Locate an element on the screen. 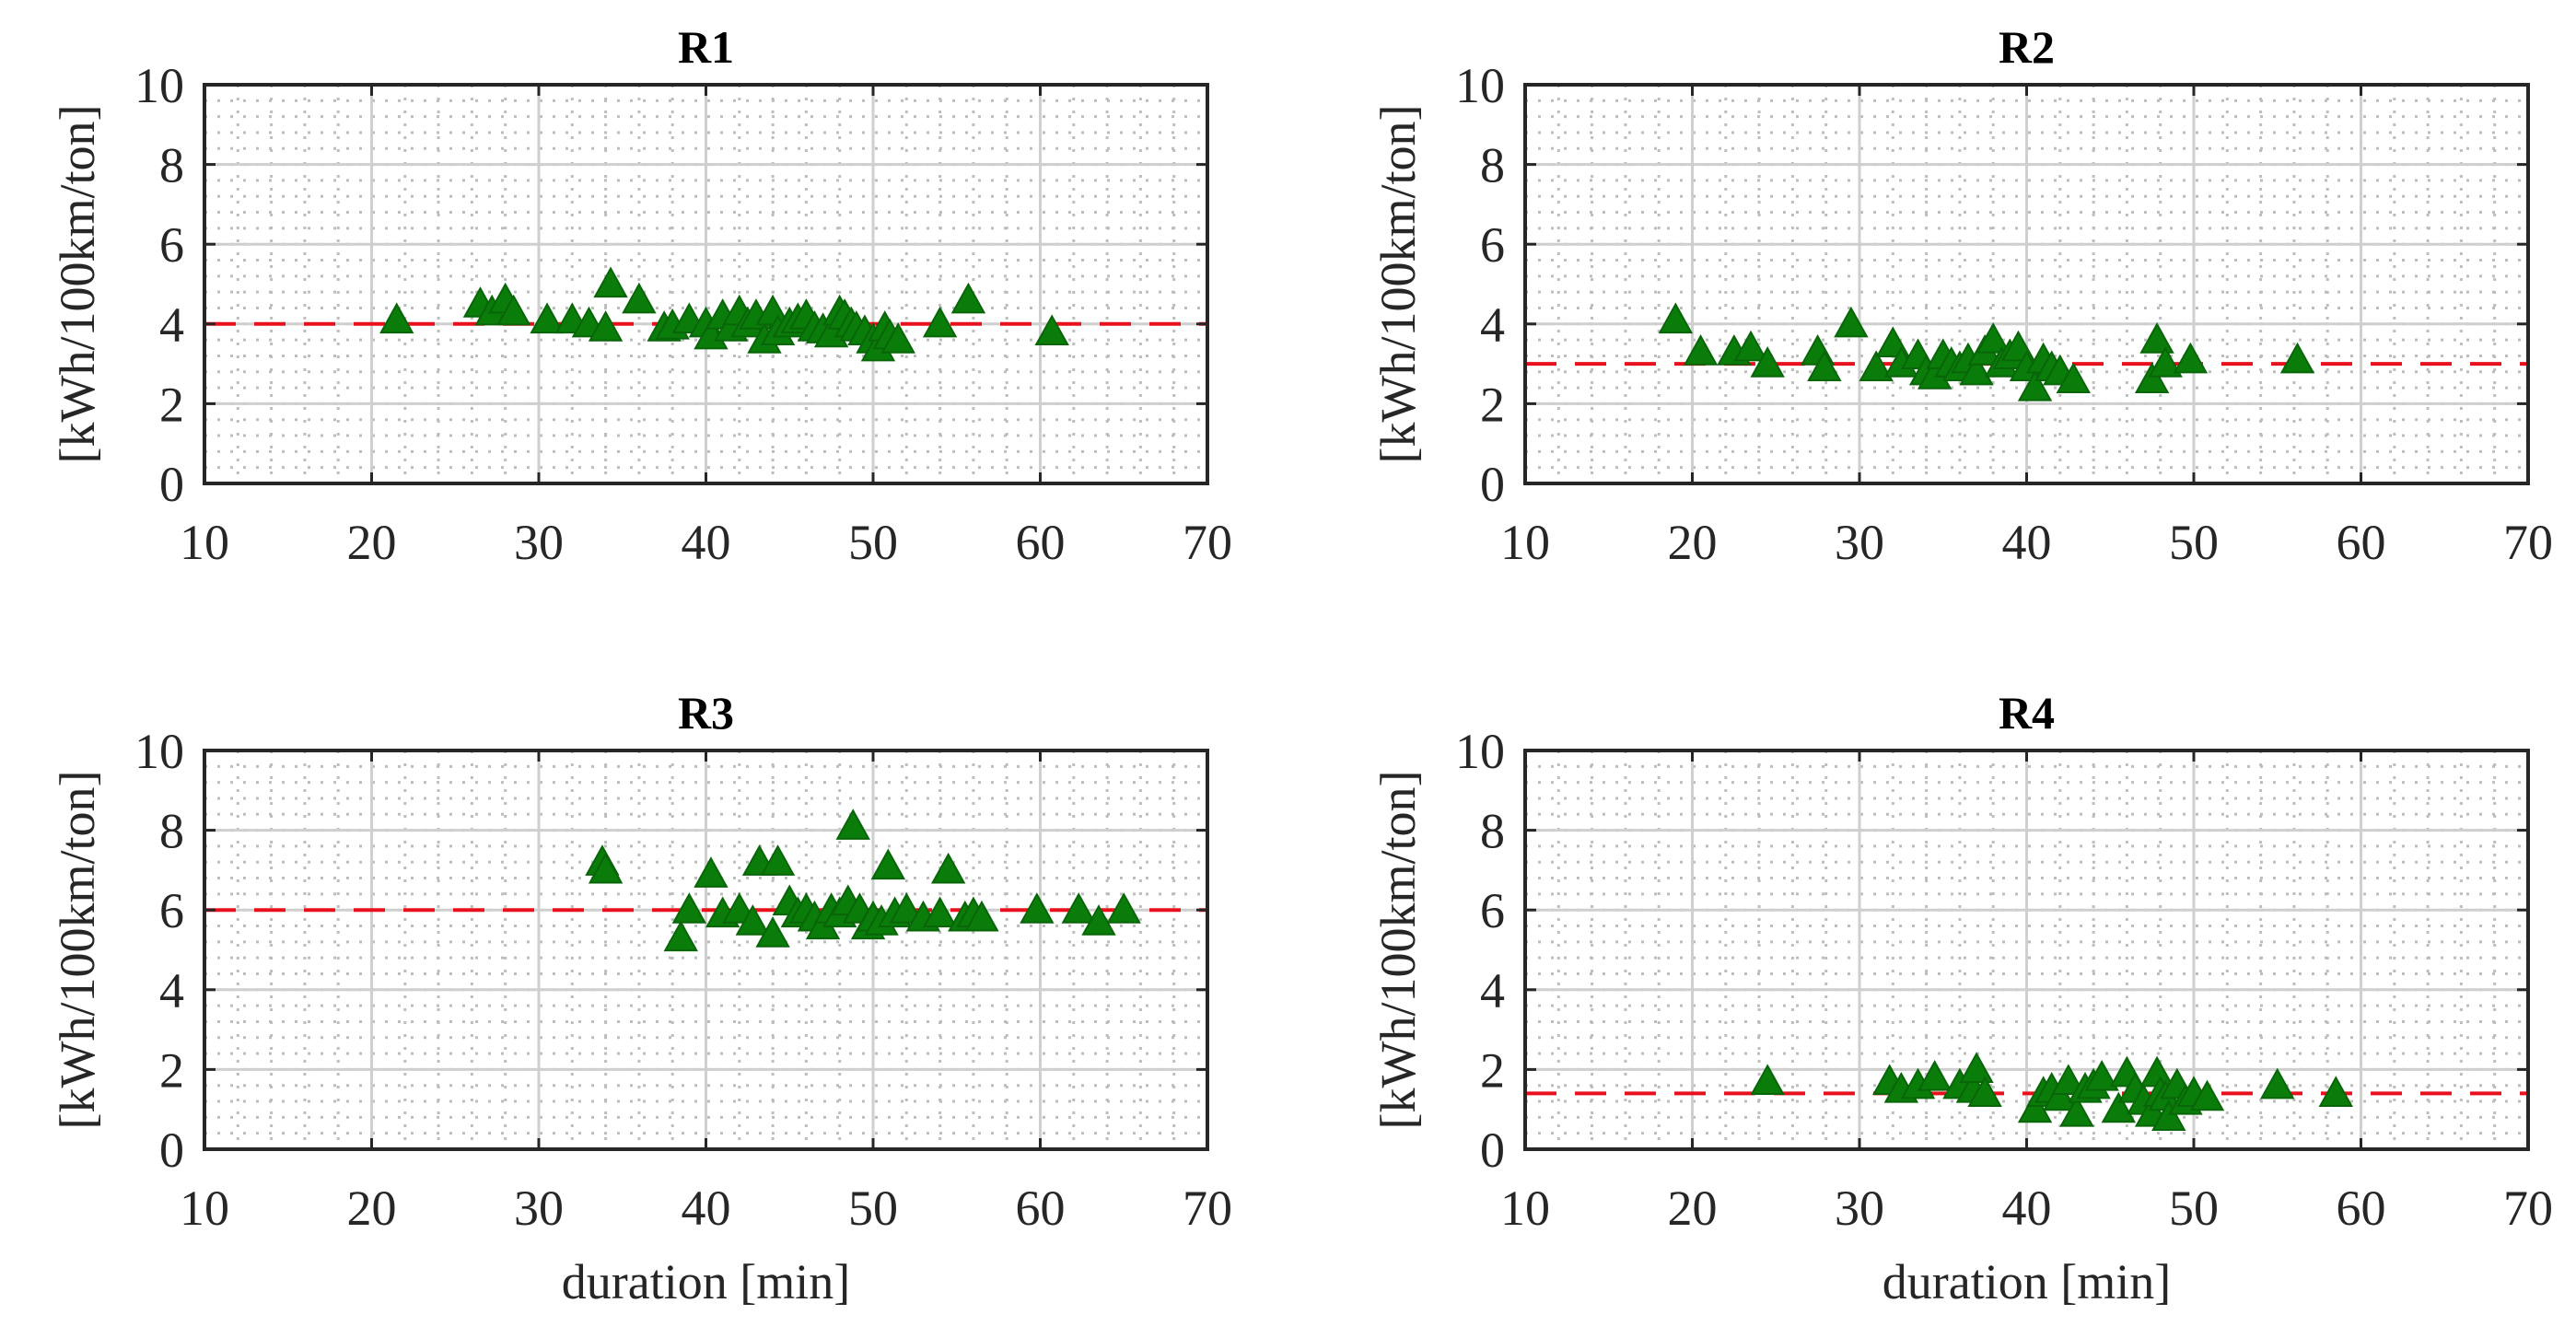 The image size is (2576, 1338). chart-title: R1 is located at coordinates (706, 47).